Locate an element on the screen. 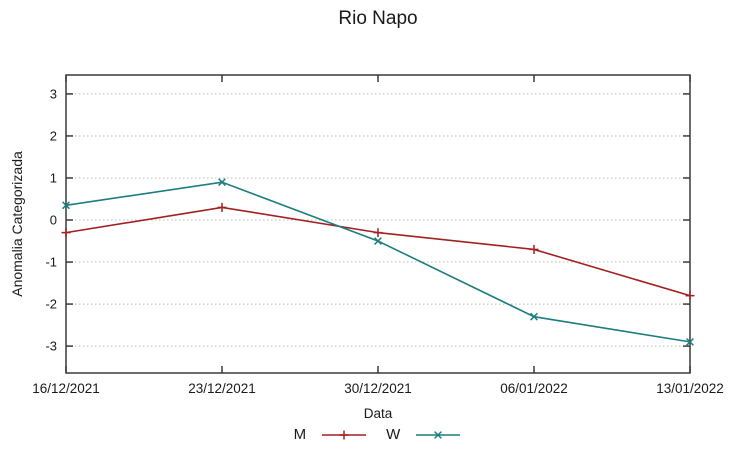 Image resolution: width=753 pixels, height=459 pixels. y-tick-label: 2 is located at coordinates (53, 135).